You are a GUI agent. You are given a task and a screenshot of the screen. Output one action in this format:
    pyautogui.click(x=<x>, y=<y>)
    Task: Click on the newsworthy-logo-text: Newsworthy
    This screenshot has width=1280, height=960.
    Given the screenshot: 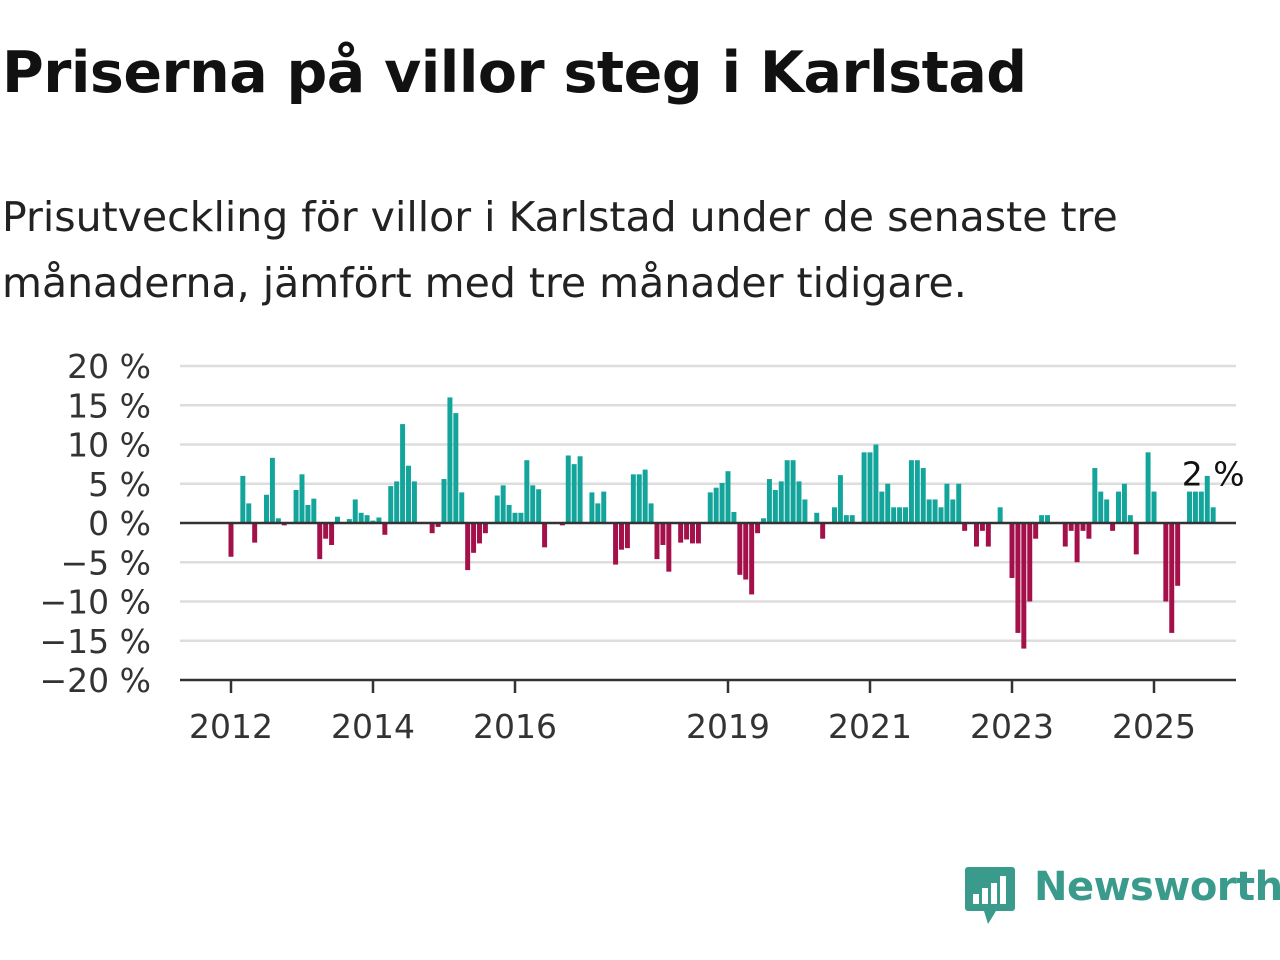 What is the action you would take?
    pyautogui.click(x=1157, y=887)
    